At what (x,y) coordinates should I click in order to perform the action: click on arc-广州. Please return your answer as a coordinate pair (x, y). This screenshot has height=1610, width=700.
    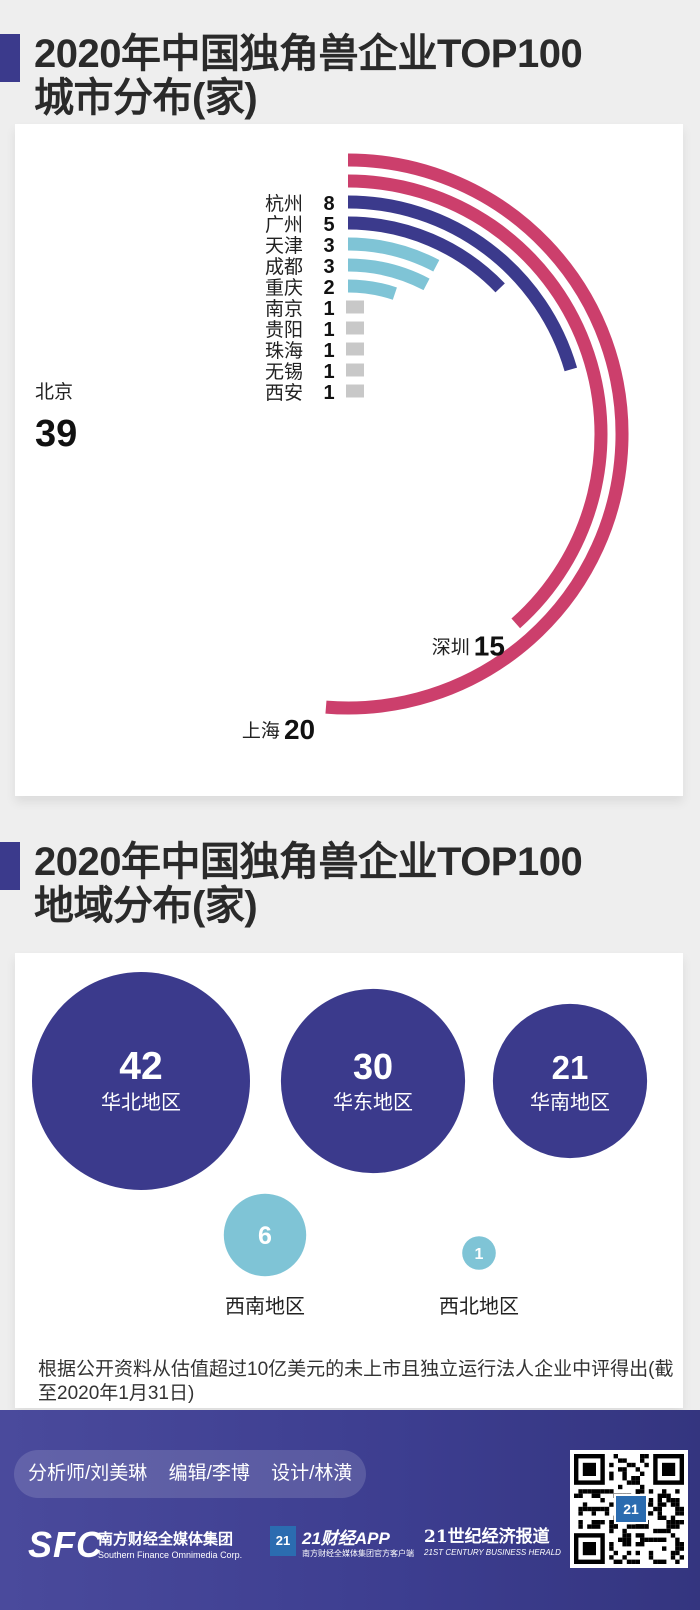
    Looking at the image, I should click on (426, 254).